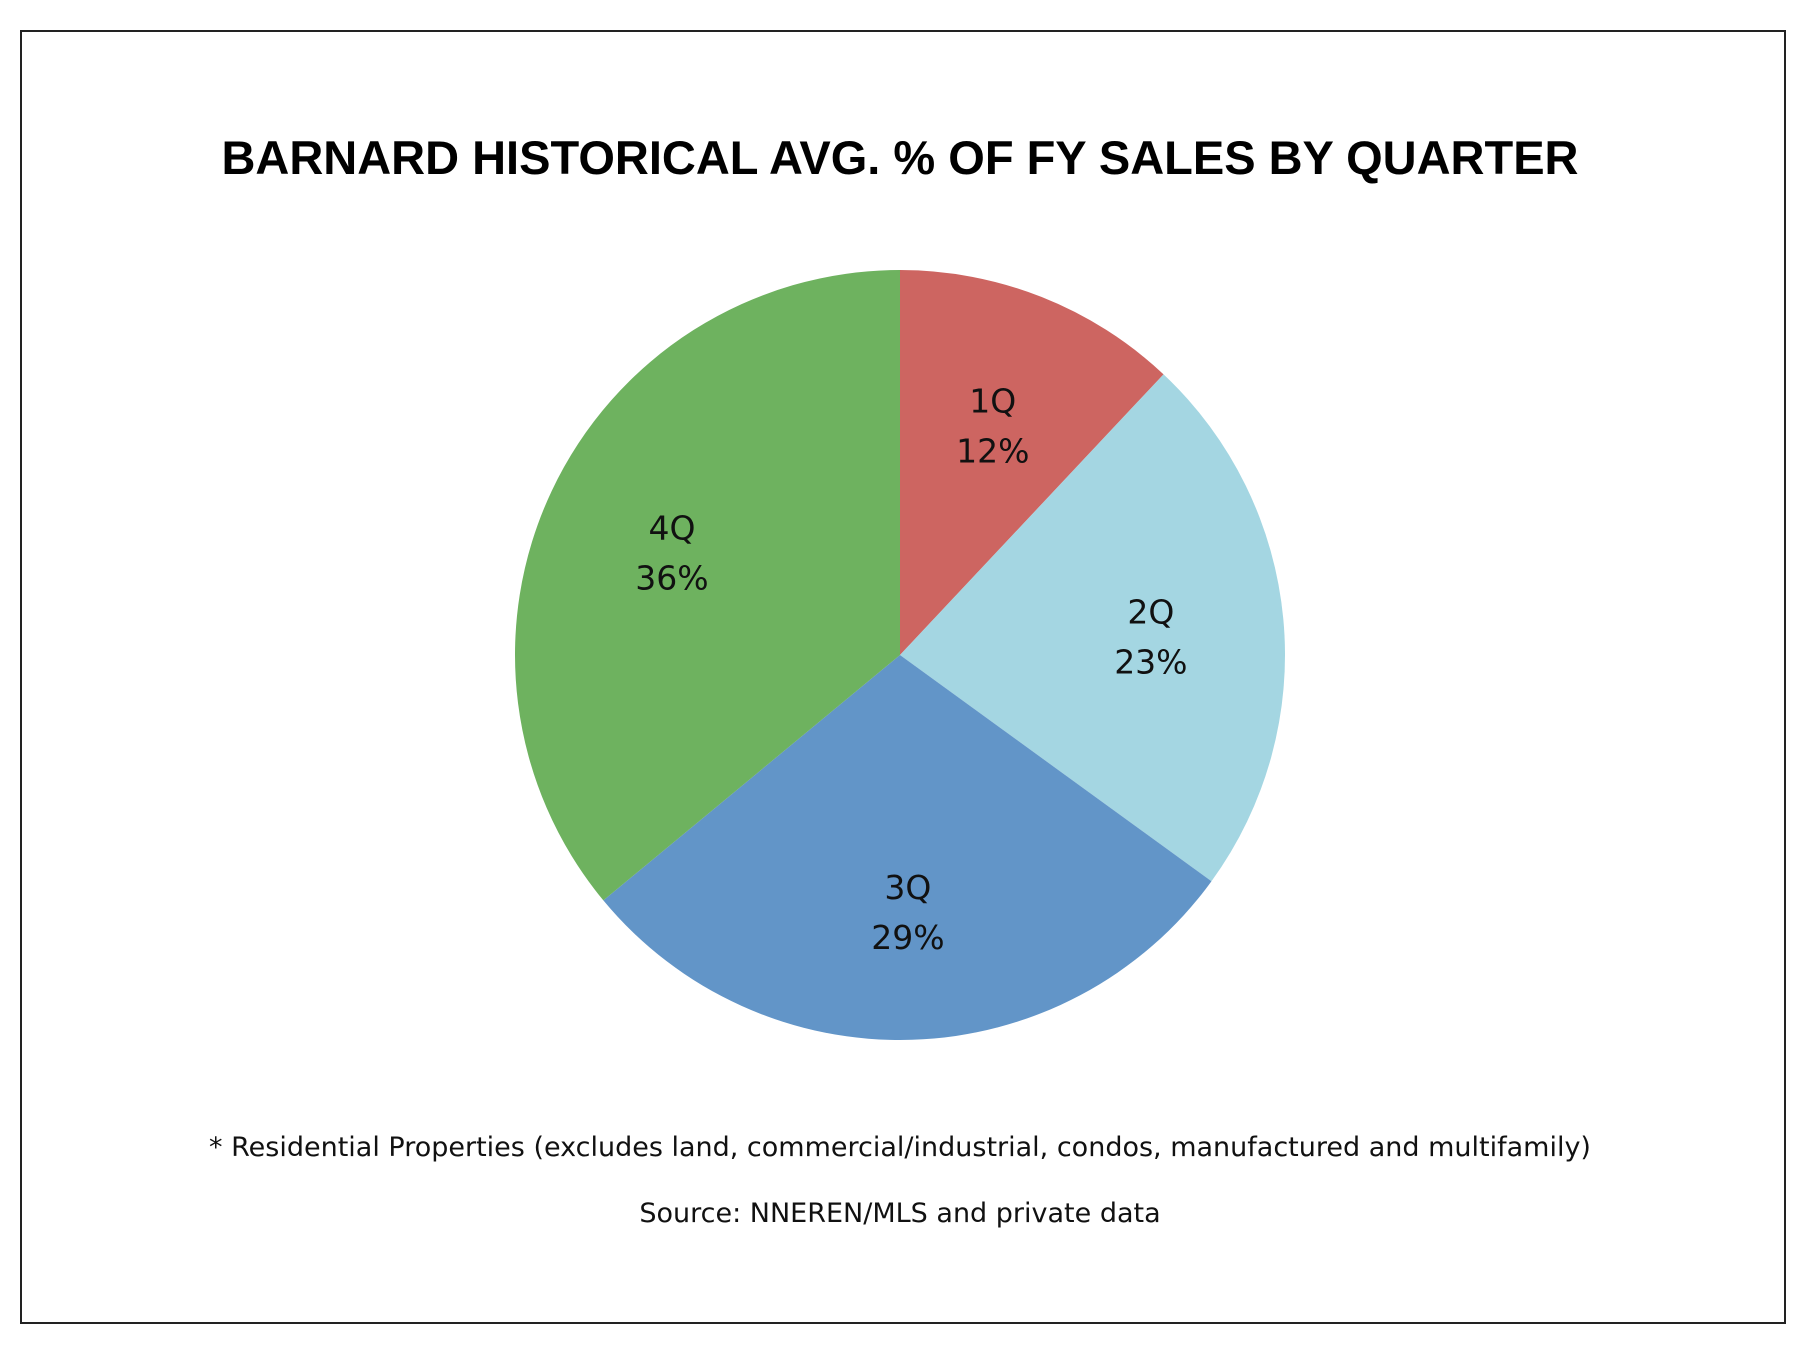 The image size is (1800, 1350). I want to click on pie-slice-3q, so click(907, 848).